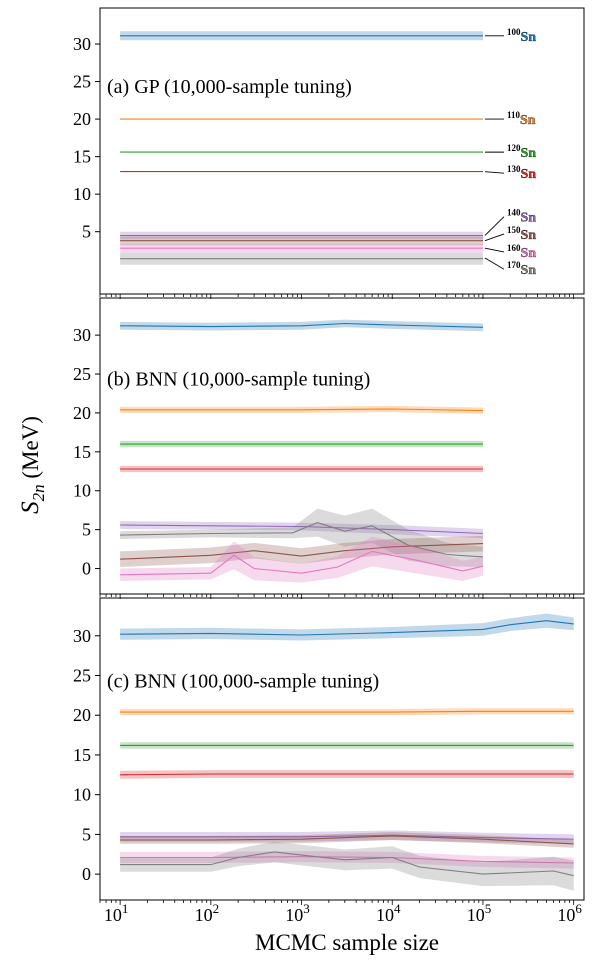 This screenshot has height=963, width=594. Describe the element at coordinates (229, 87) in the screenshot. I see `panel-title: (a) GP (10,000-sample tuning)` at that location.